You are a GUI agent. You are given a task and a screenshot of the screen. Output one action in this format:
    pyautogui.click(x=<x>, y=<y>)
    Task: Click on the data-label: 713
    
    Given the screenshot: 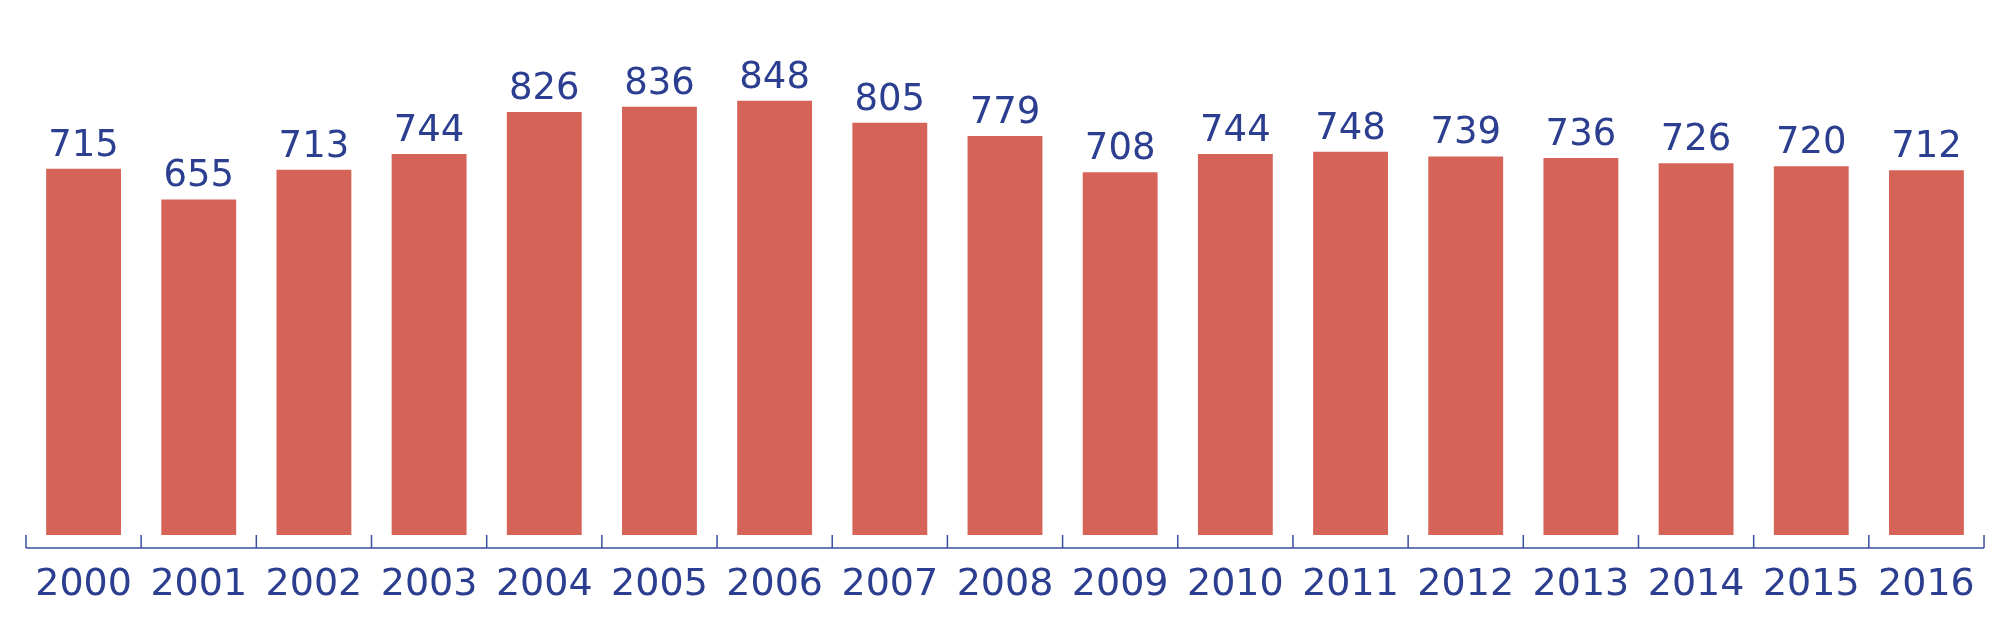 What is the action you would take?
    pyautogui.click(x=314, y=144)
    